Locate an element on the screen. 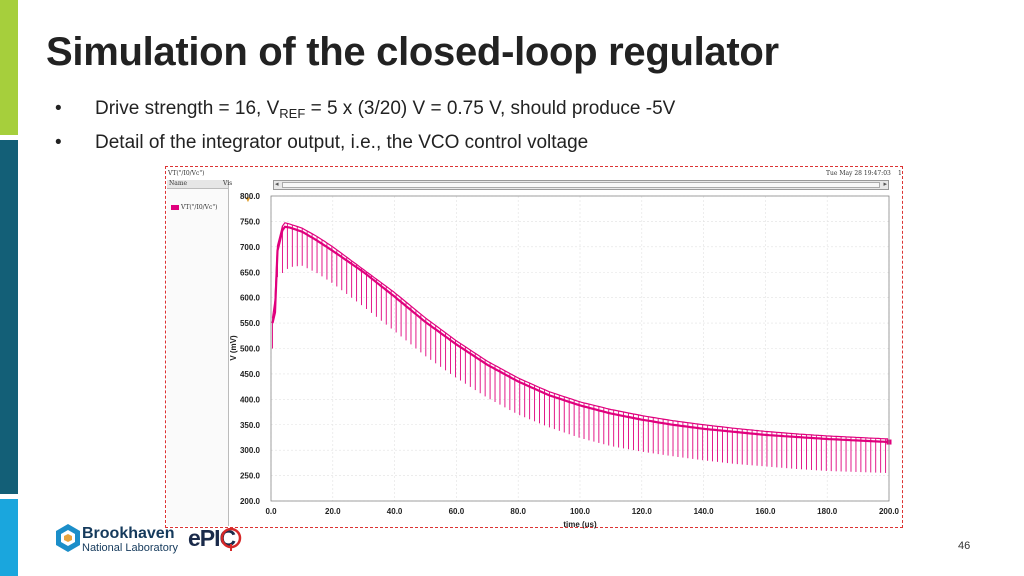  y-tick-label: 450.0 is located at coordinates (250, 374).